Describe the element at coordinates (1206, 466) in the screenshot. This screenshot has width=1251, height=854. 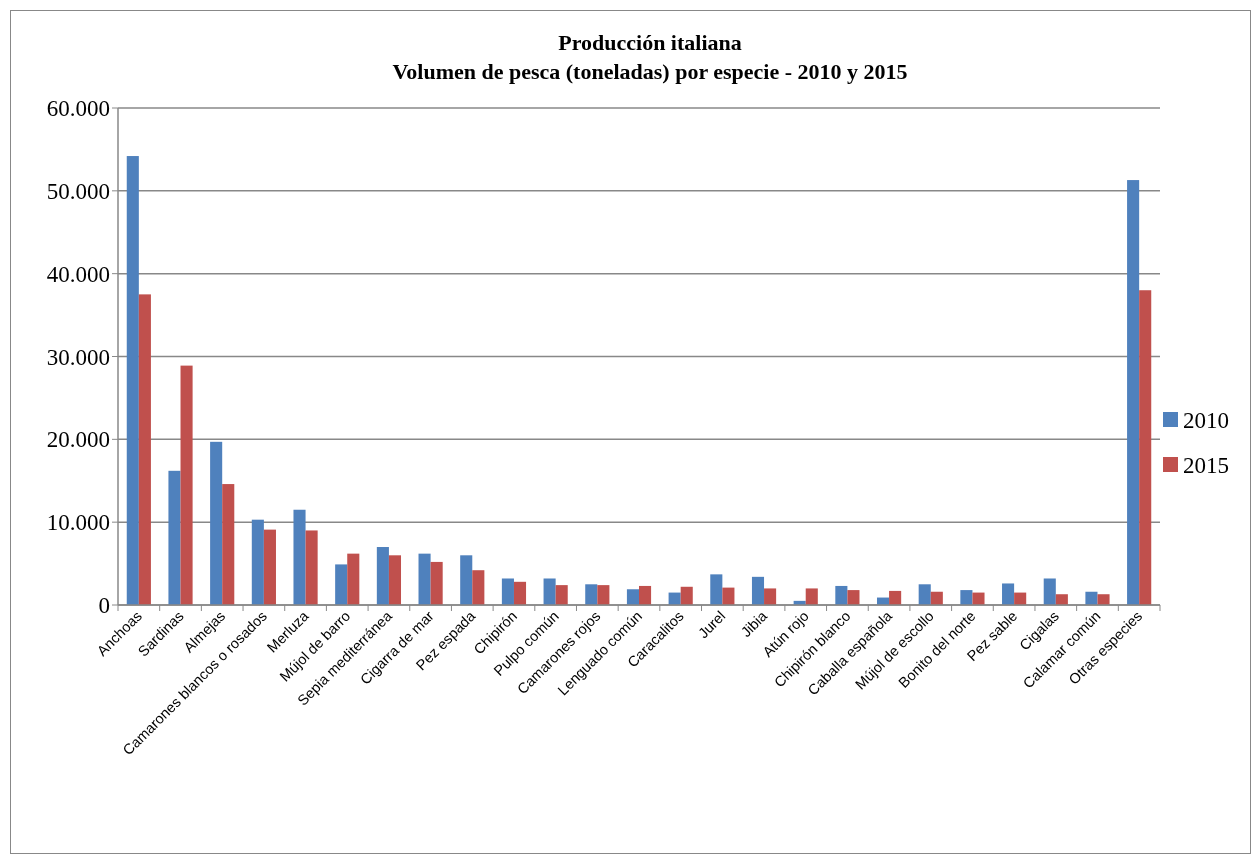
I see `legend-label: 2015` at that location.